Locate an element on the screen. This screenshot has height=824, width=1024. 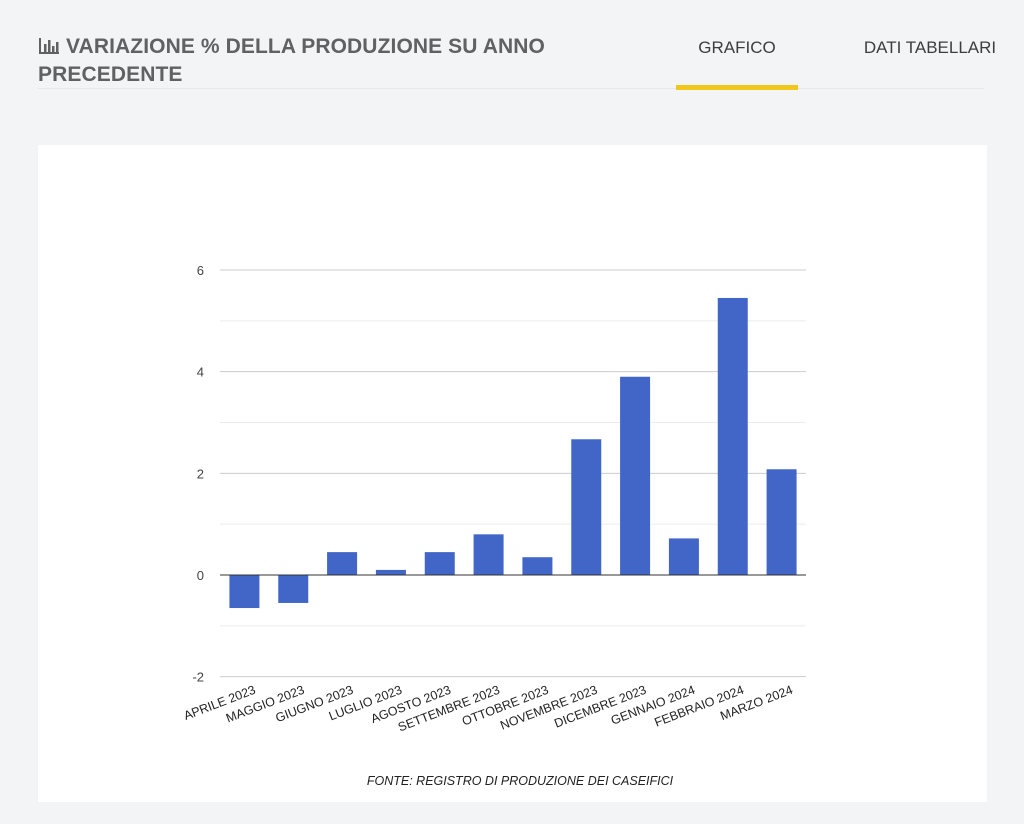
y-tick-label: 4 is located at coordinates (200, 372).